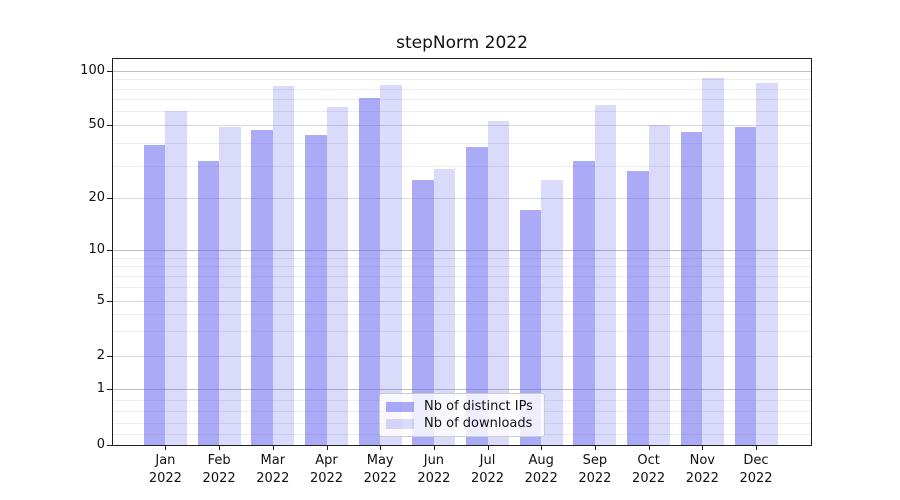 This screenshot has width=900, height=500. Describe the element at coordinates (478, 423) in the screenshot. I see `legend-label-downloads: Nb of downloads` at that location.